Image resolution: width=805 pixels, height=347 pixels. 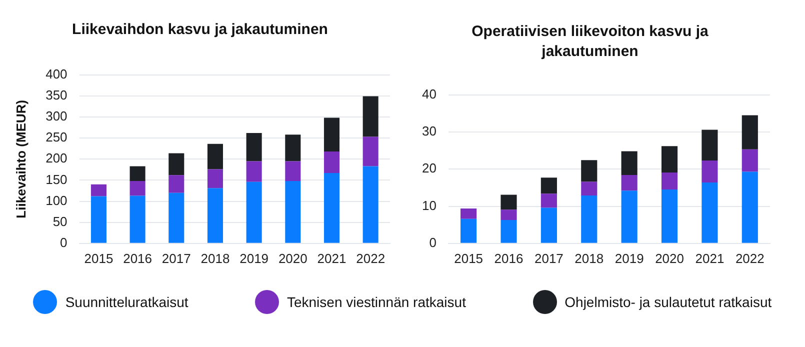 What do you see at coordinates (429, 205) in the screenshot?
I see `y-tick-label: 10` at bounding box center [429, 205].